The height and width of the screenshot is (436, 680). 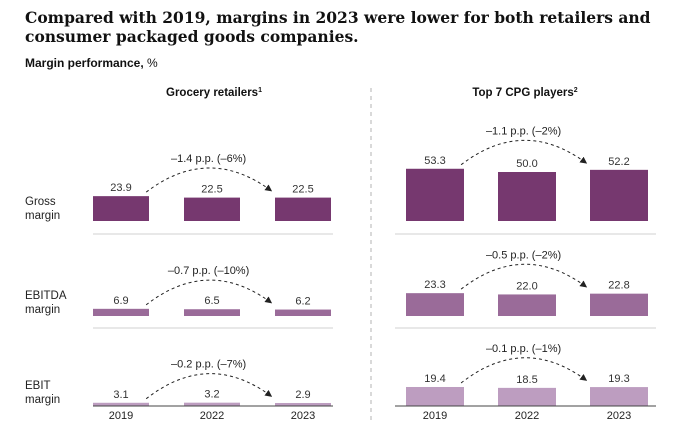 I want to click on value-label-1-1-1: 22.0, so click(x=526, y=286).